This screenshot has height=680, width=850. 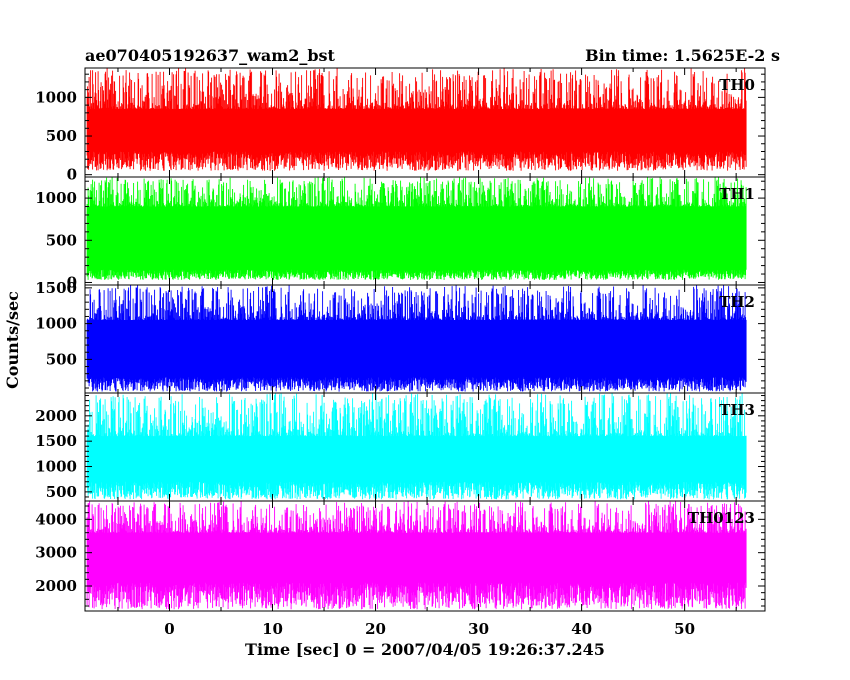 What do you see at coordinates (737, 85) in the screenshot?
I see `panel-label-th0: TH0` at bounding box center [737, 85].